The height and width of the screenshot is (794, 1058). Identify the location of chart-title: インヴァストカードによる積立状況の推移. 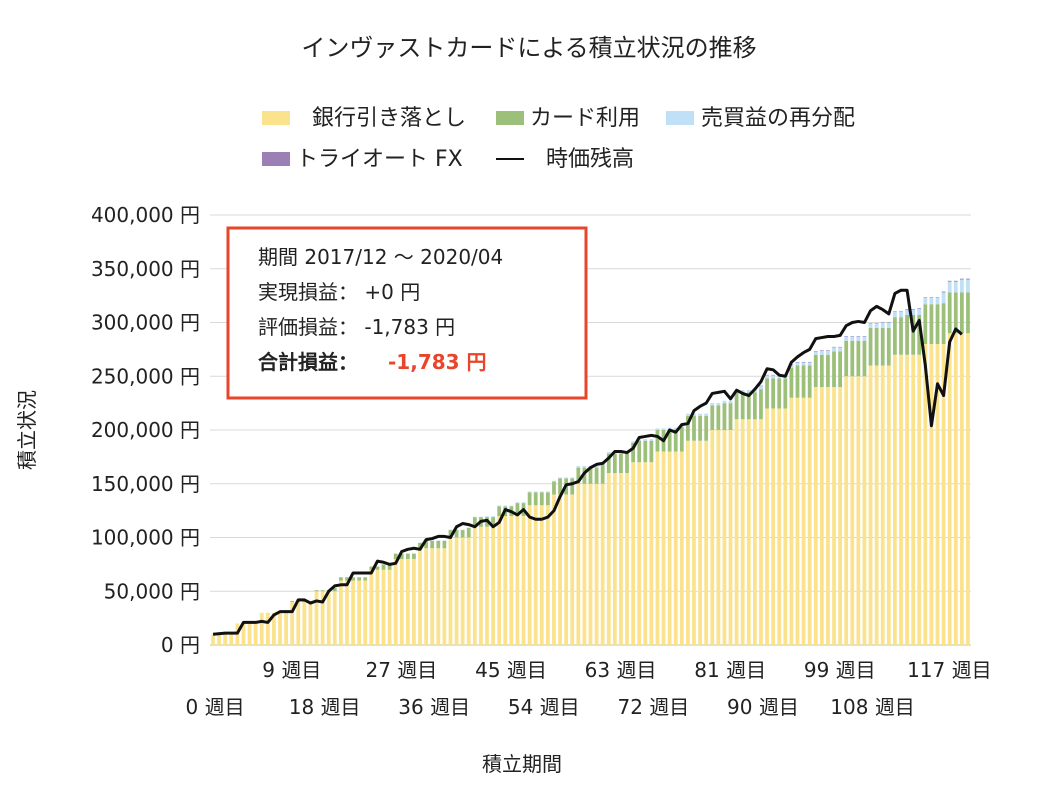
(528, 48).